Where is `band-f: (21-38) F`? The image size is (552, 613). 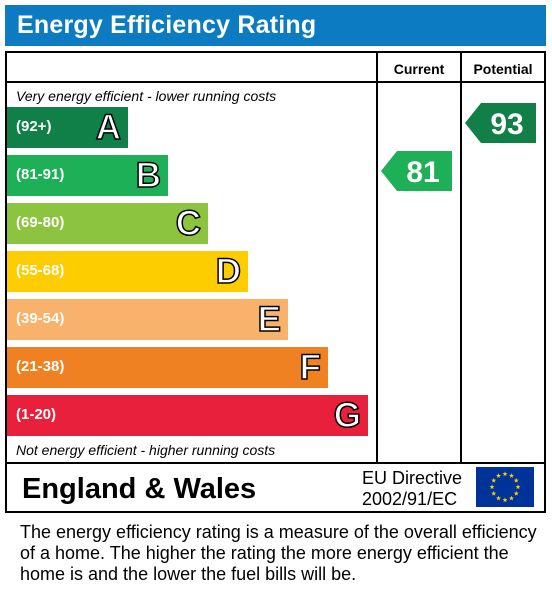
band-f: (21-38) F is located at coordinates (167, 367).